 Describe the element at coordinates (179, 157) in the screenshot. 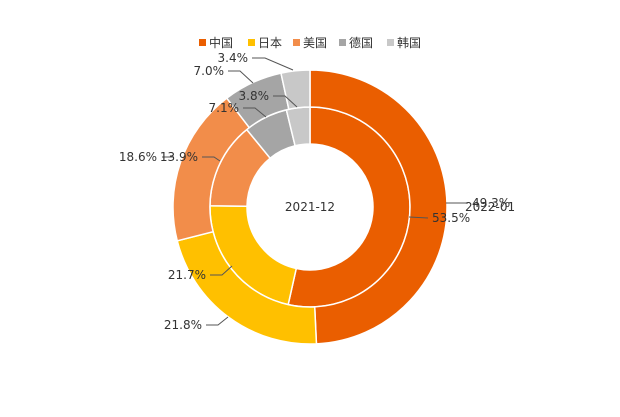

I see `data-label-inner-2: 13.9%` at that location.